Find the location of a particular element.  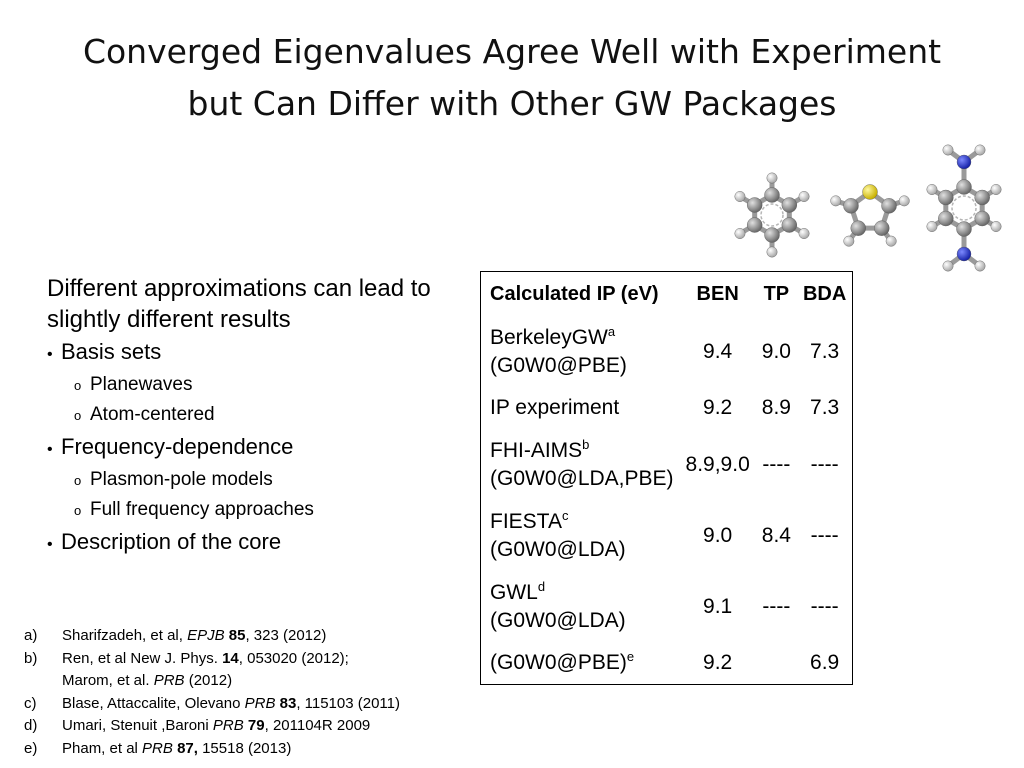

row-footnote: d is located at coordinates (541, 586).